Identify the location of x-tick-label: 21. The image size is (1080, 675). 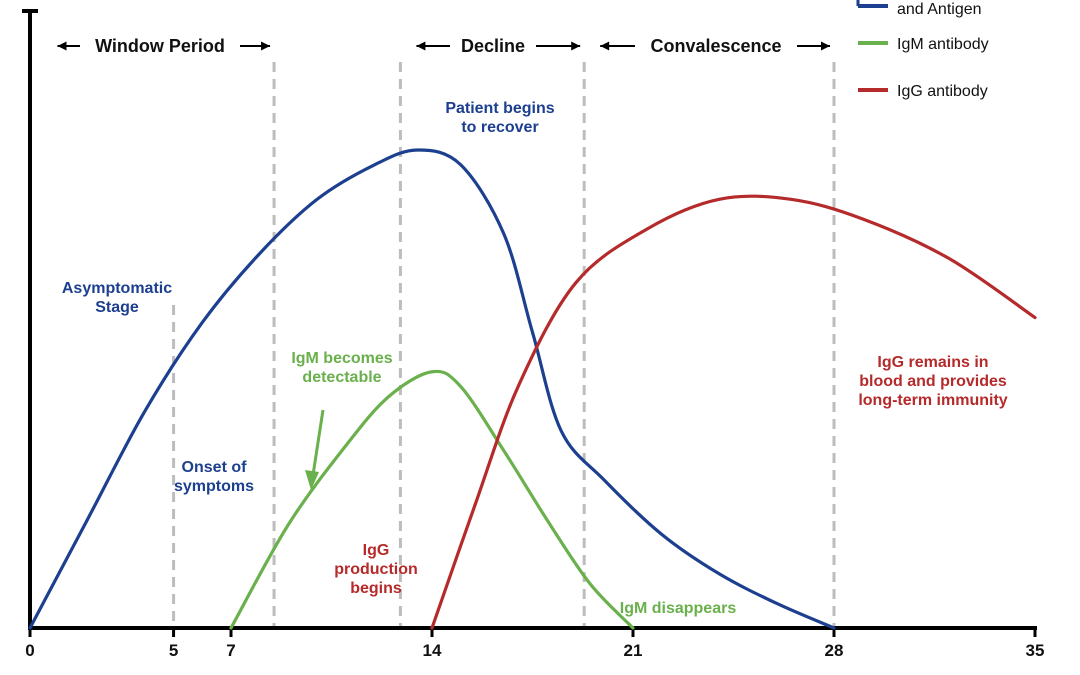
(633, 650).